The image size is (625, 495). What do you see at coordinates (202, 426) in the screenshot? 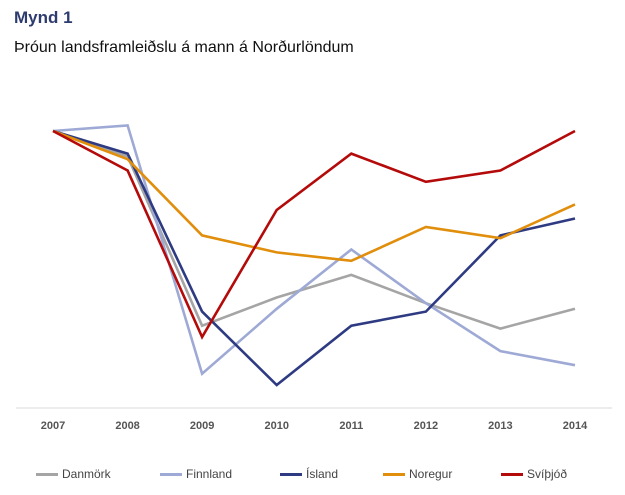
I see `x-tick-label: 2009` at bounding box center [202, 426].